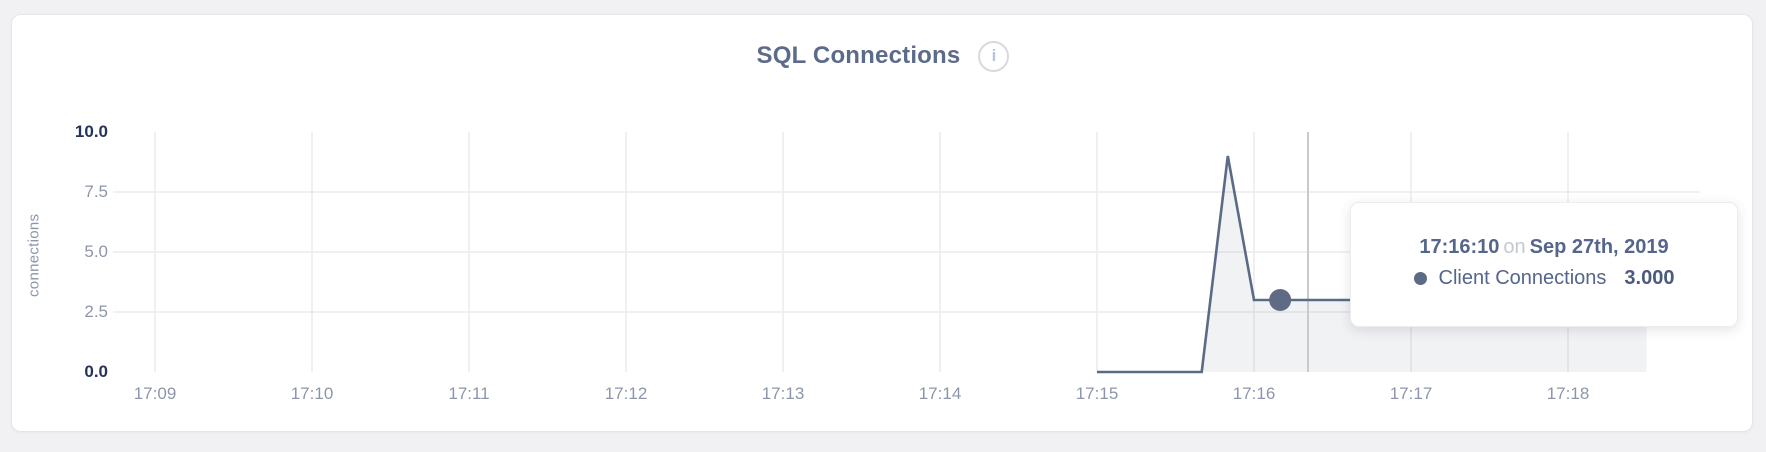  I want to click on tooltip-series-row: Client Connections 3.000, so click(1544, 278).